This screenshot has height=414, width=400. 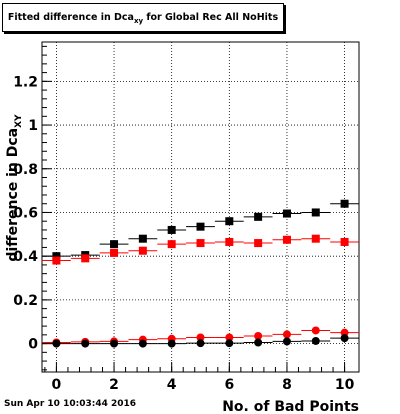 What do you see at coordinates (70, 404) in the screenshot?
I see `timestamp: Sun Apr 10 10:03:44 2016` at bounding box center [70, 404].